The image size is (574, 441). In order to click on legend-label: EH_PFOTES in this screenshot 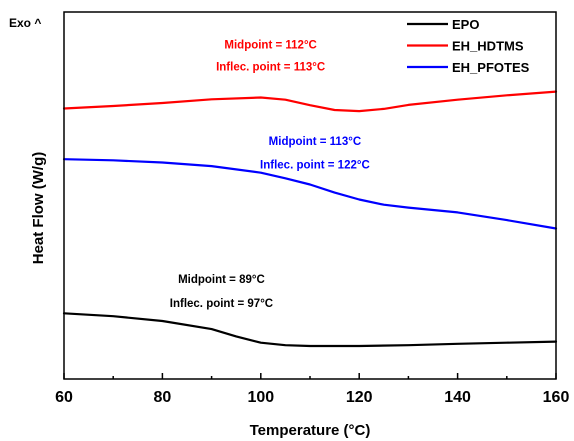, I will do `click(491, 67)`.